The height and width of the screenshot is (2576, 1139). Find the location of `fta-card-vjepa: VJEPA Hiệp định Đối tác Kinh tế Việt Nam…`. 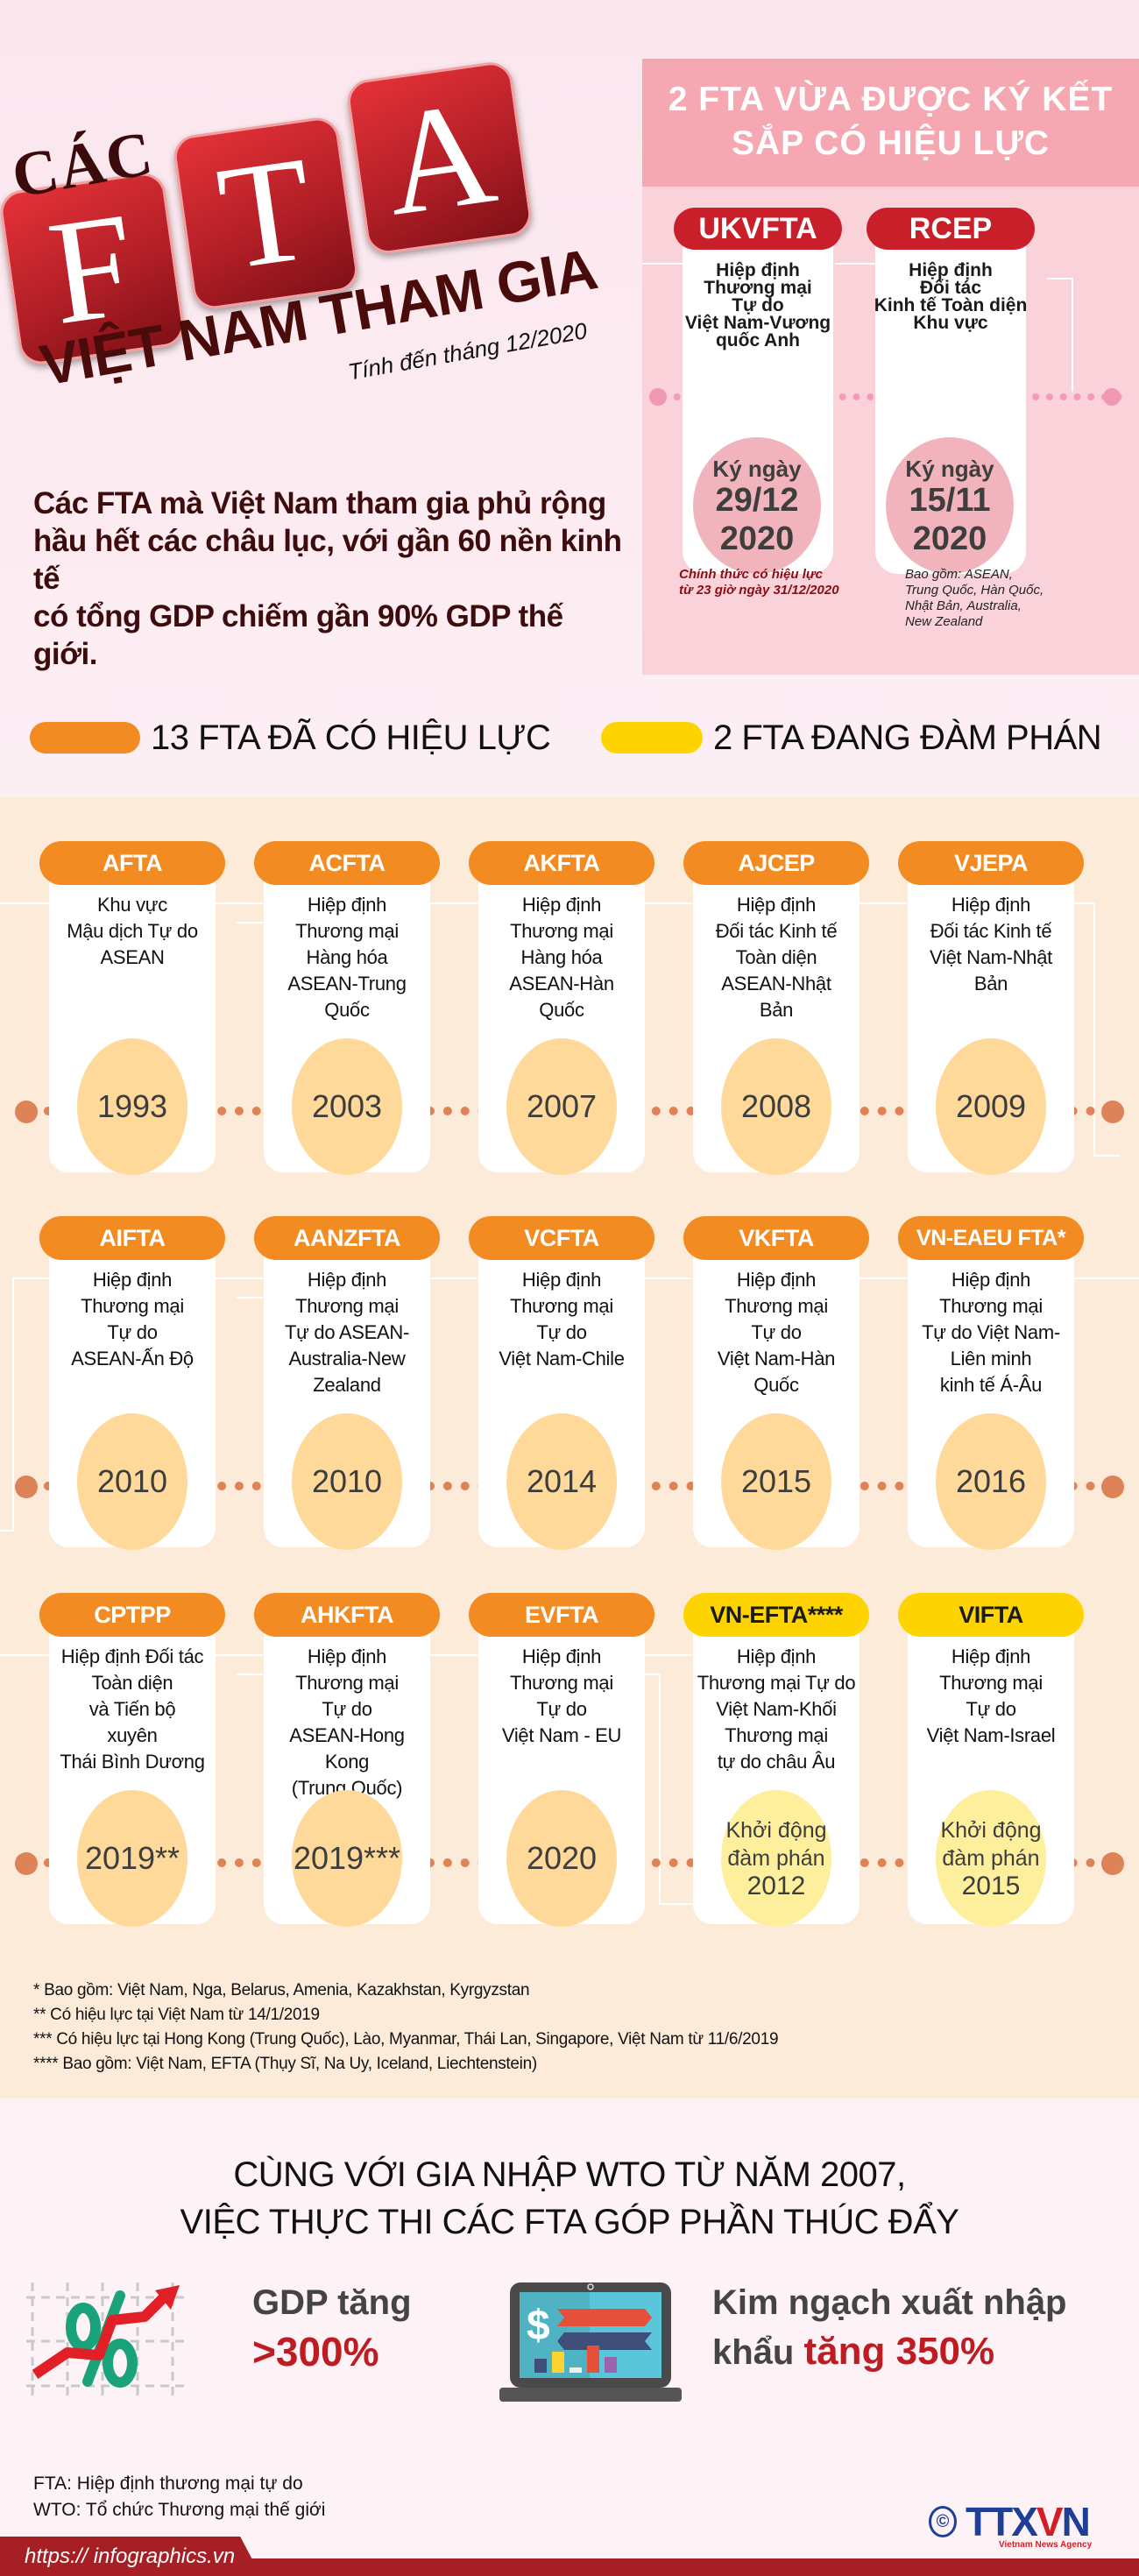

fta-card-vjepa: VJEPA Hiệp định Đối tác Kinh tế Việt Nam… is located at coordinates (991, 1008).